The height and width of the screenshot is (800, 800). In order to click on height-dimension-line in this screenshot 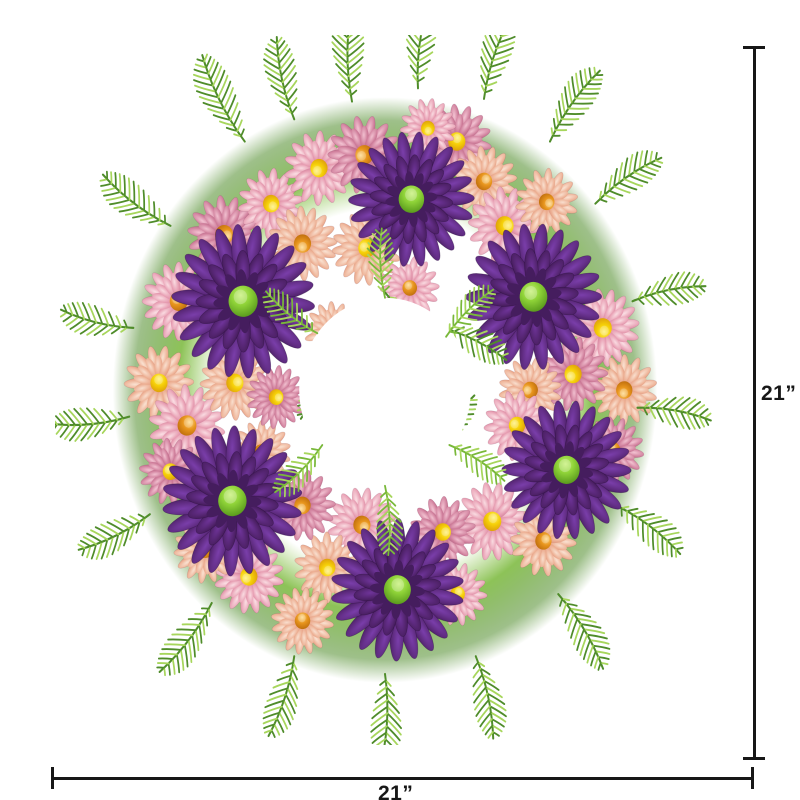, I will do `click(754, 403)`.